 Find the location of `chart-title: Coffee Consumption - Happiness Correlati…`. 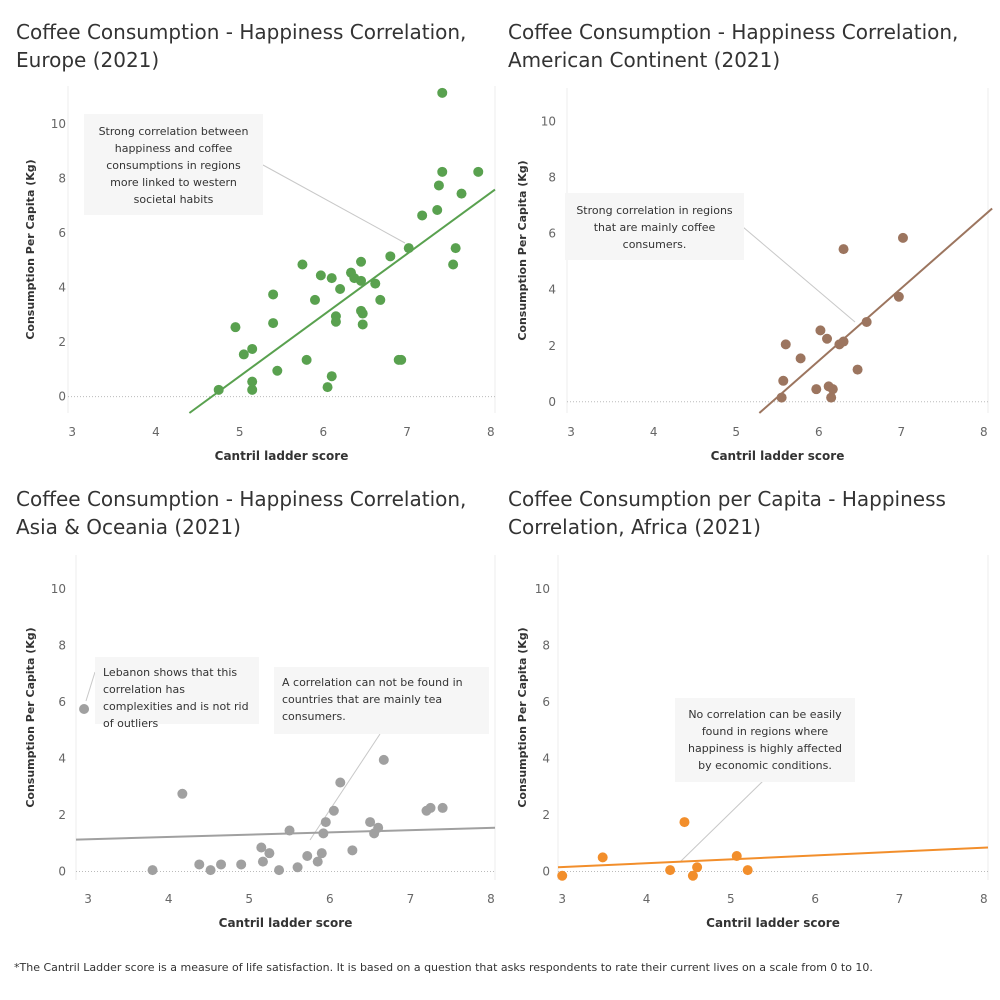

chart-title: Coffee Consumption - Happiness Correlati… is located at coordinates (733, 46).